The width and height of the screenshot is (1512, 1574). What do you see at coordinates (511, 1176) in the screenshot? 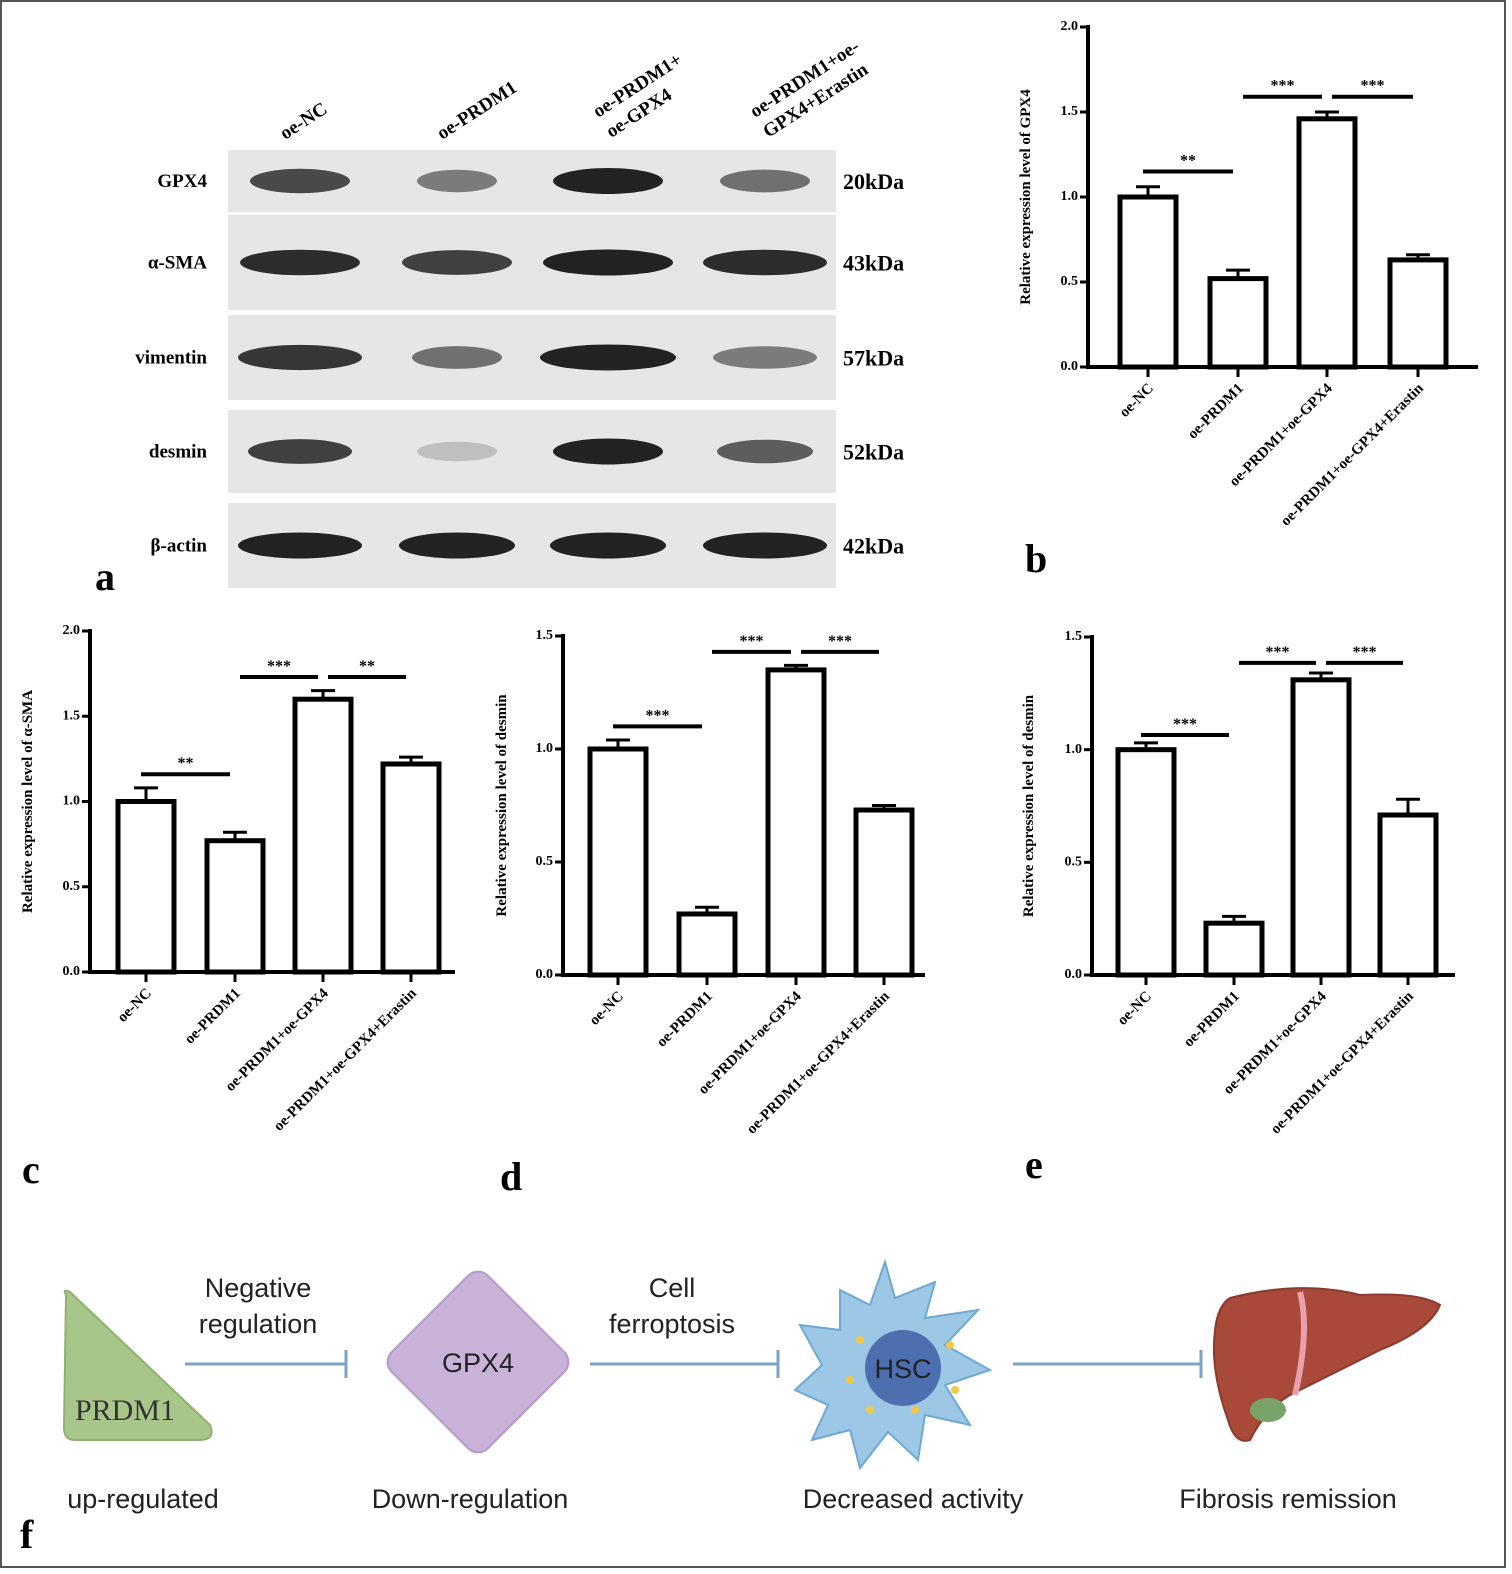
I see `panel-letter: d` at bounding box center [511, 1176].